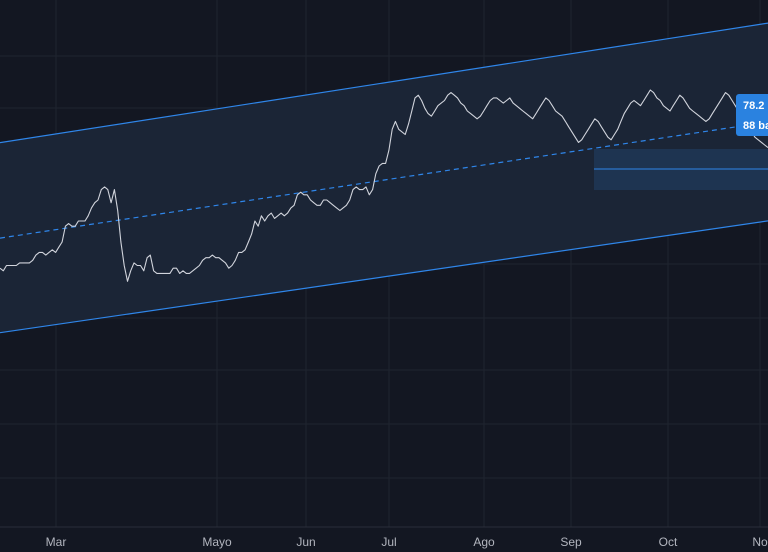  Describe the element at coordinates (484, 542) in the screenshot. I see `x-tick-label: Ago` at that location.